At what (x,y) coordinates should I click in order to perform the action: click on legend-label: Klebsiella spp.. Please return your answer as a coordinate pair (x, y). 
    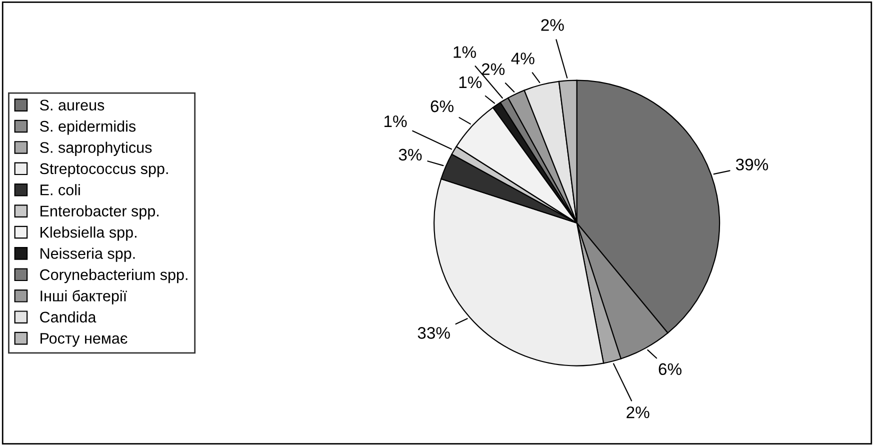
    Looking at the image, I should click on (88, 233).